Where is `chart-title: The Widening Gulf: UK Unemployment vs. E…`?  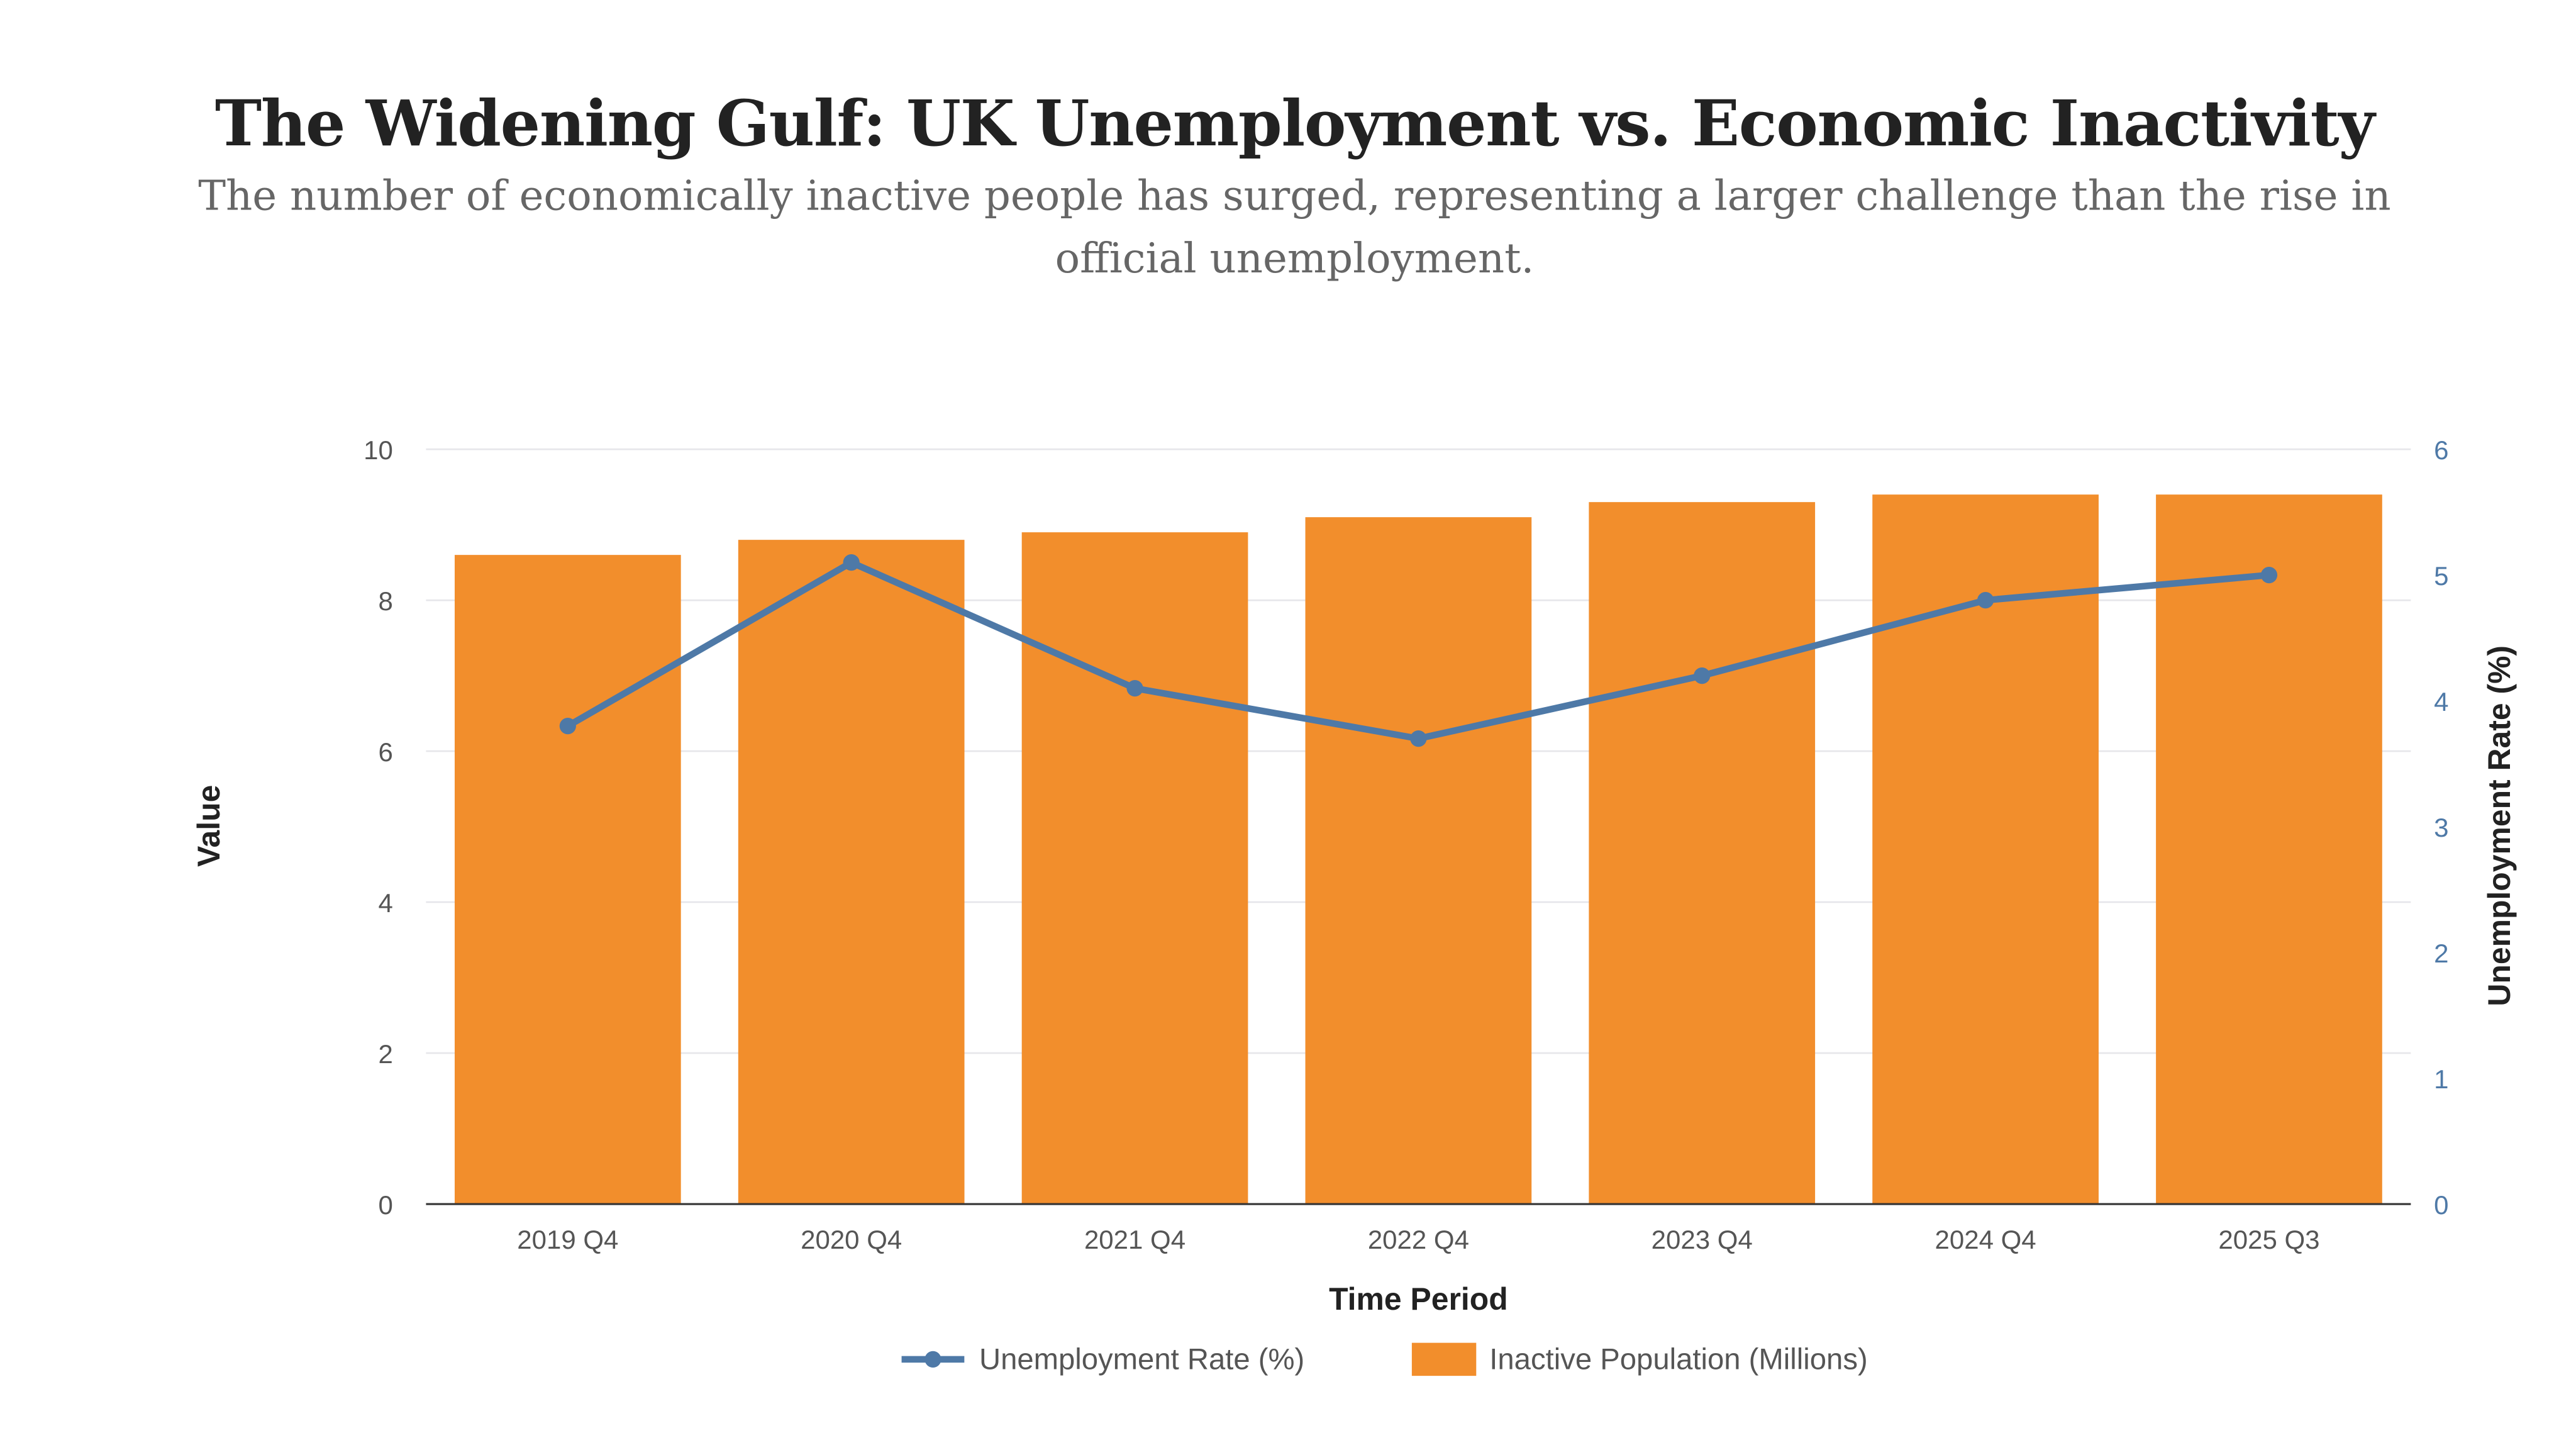
chart-title: The Widening Gulf: UK Unemployment vs. E… is located at coordinates (1294, 123).